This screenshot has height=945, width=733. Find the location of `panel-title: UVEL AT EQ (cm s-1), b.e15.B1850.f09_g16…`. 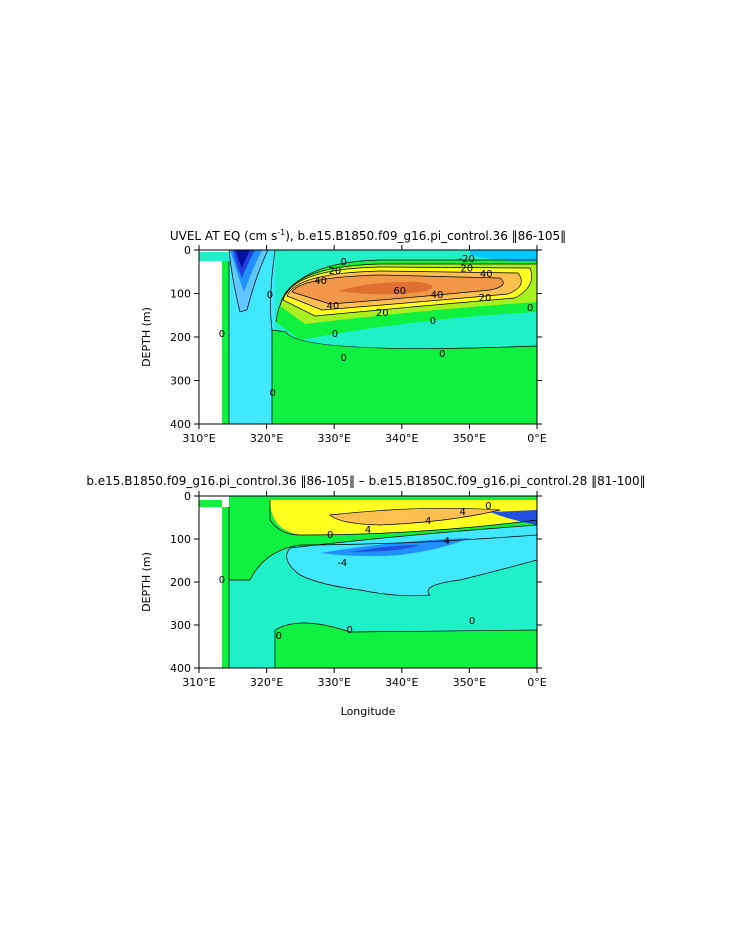

panel-title: UVEL AT EQ (cm s-1), b.e15.B1850.f09_g16… is located at coordinates (368, 235).